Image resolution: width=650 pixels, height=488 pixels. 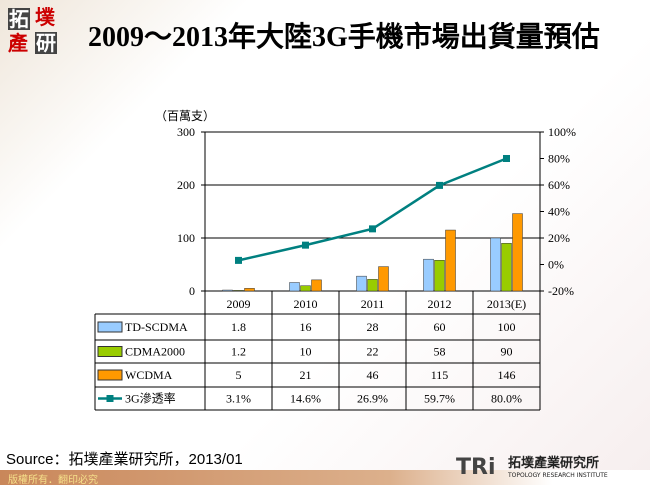 I want to click on brand-name-en: TOPOLOGY RESEARCH INSTITUTE, so click(x=558, y=475).